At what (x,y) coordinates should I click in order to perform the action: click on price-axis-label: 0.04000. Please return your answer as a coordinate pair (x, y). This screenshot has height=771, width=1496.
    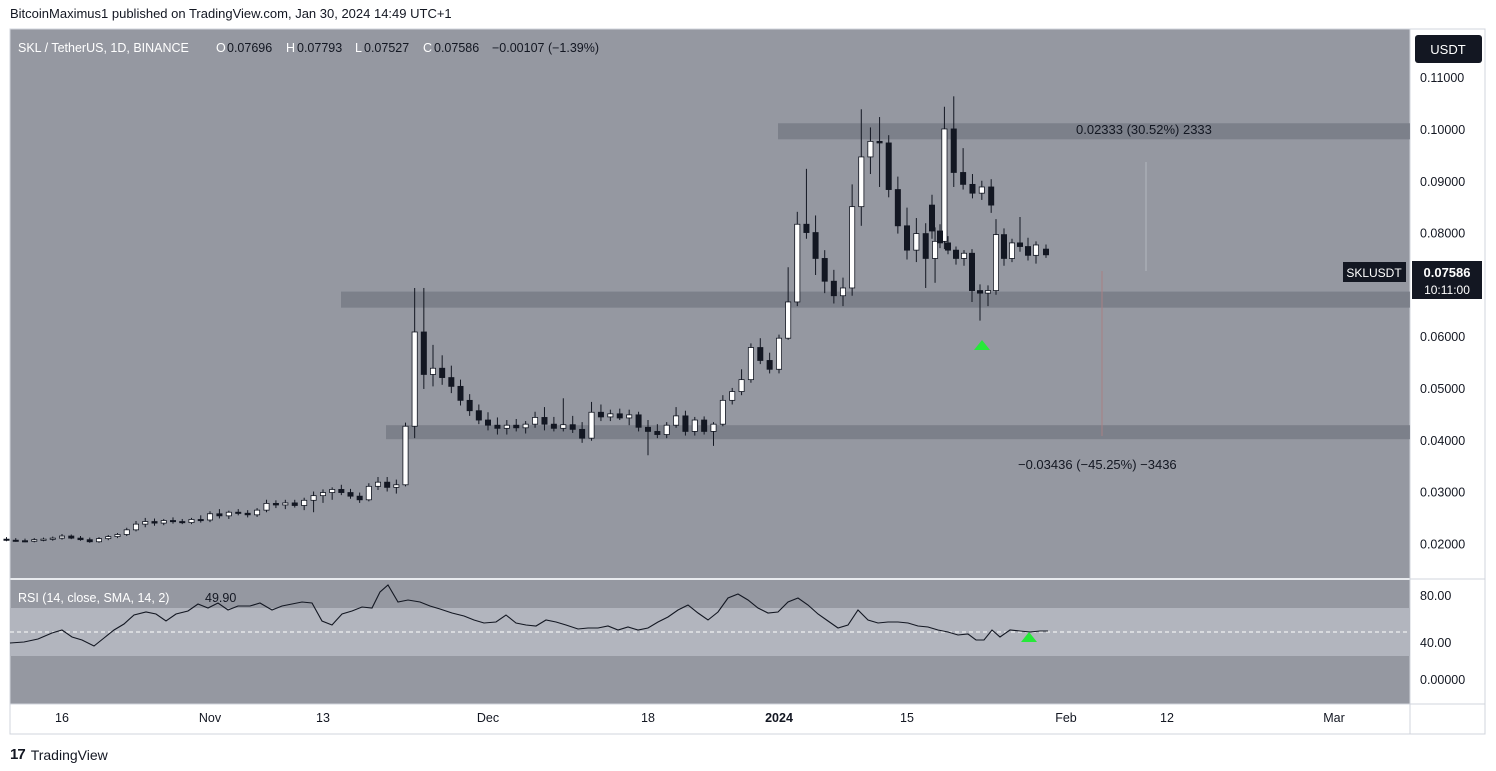
    Looking at the image, I should click on (1442, 441).